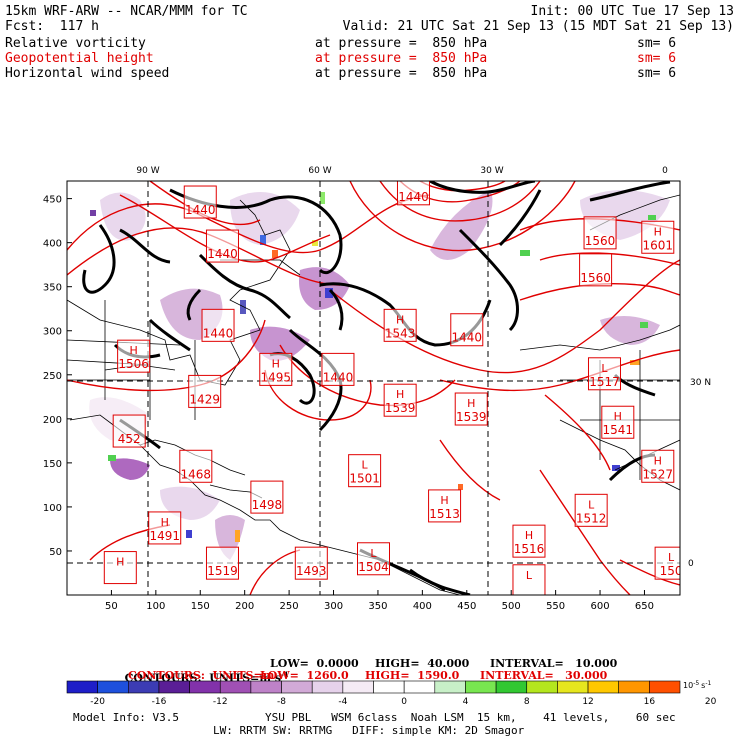 This screenshot has height=740, width=740. What do you see at coordinates (422, 606) in the screenshot?
I see `x-tick-label: 400` at bounding box center [422, 606].